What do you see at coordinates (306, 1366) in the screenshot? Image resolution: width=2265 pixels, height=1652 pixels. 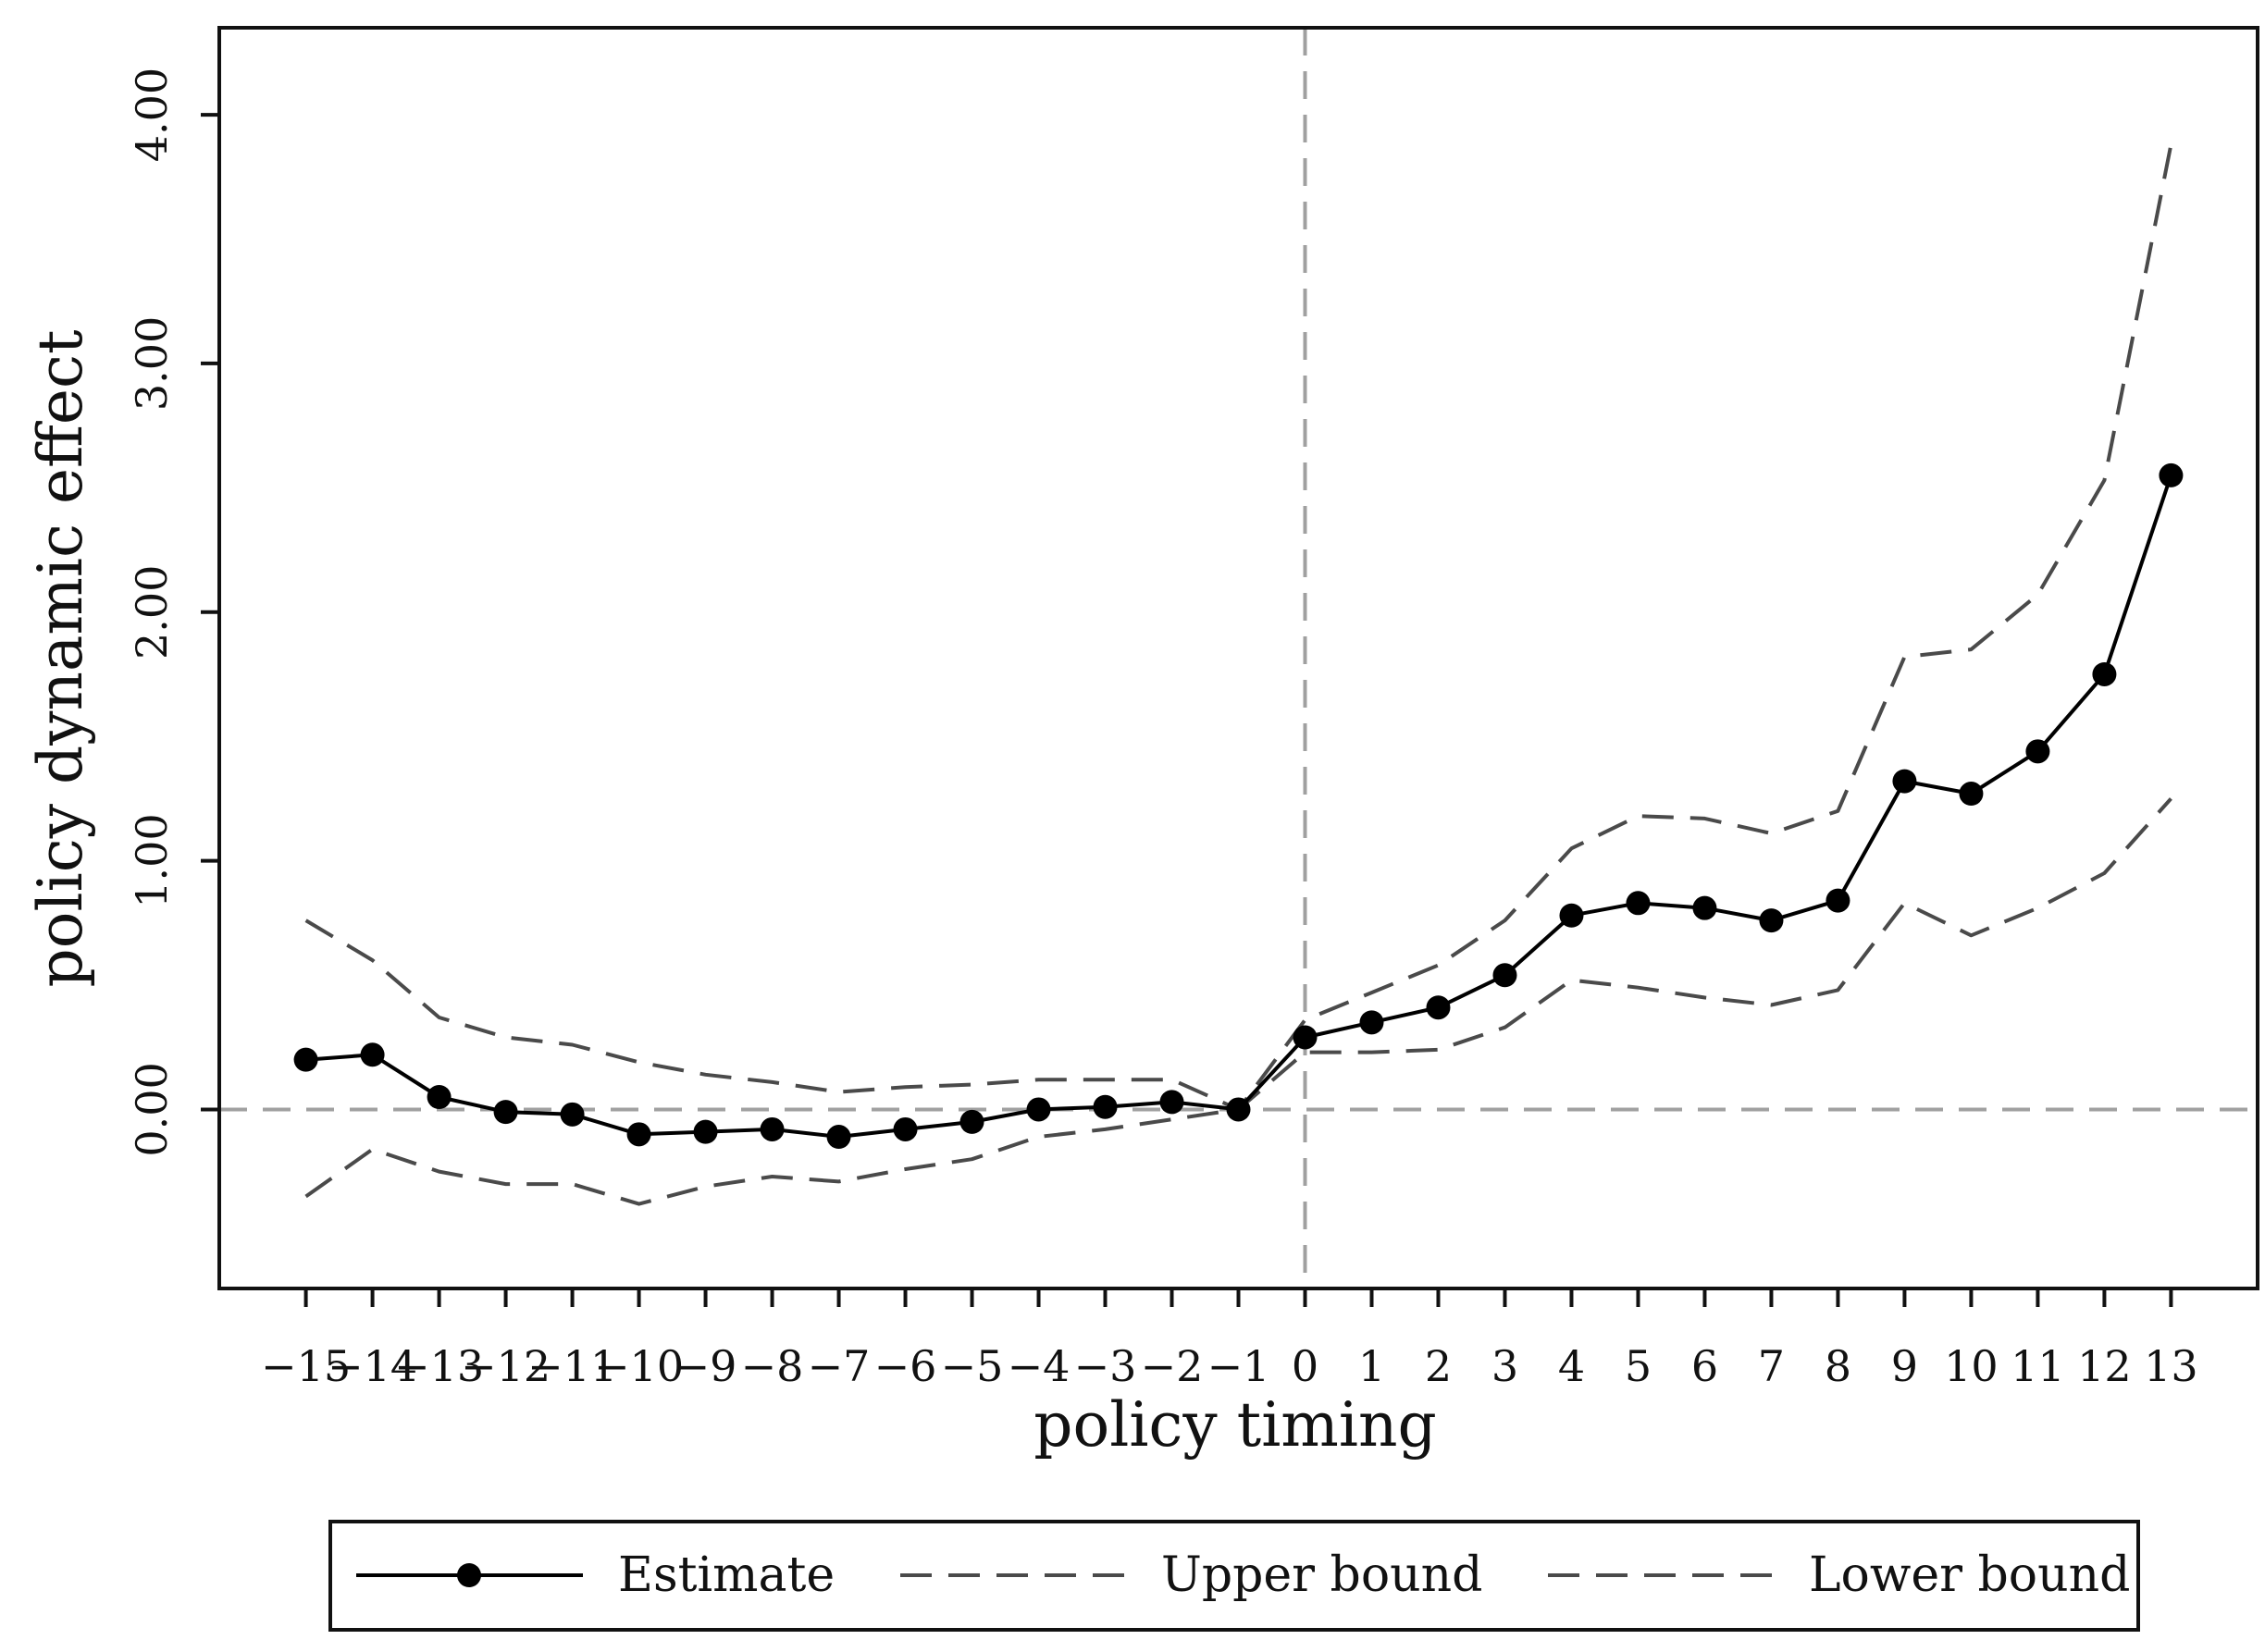 I see `x-tick-label-0: −15` at bounding box center [306, 1366].